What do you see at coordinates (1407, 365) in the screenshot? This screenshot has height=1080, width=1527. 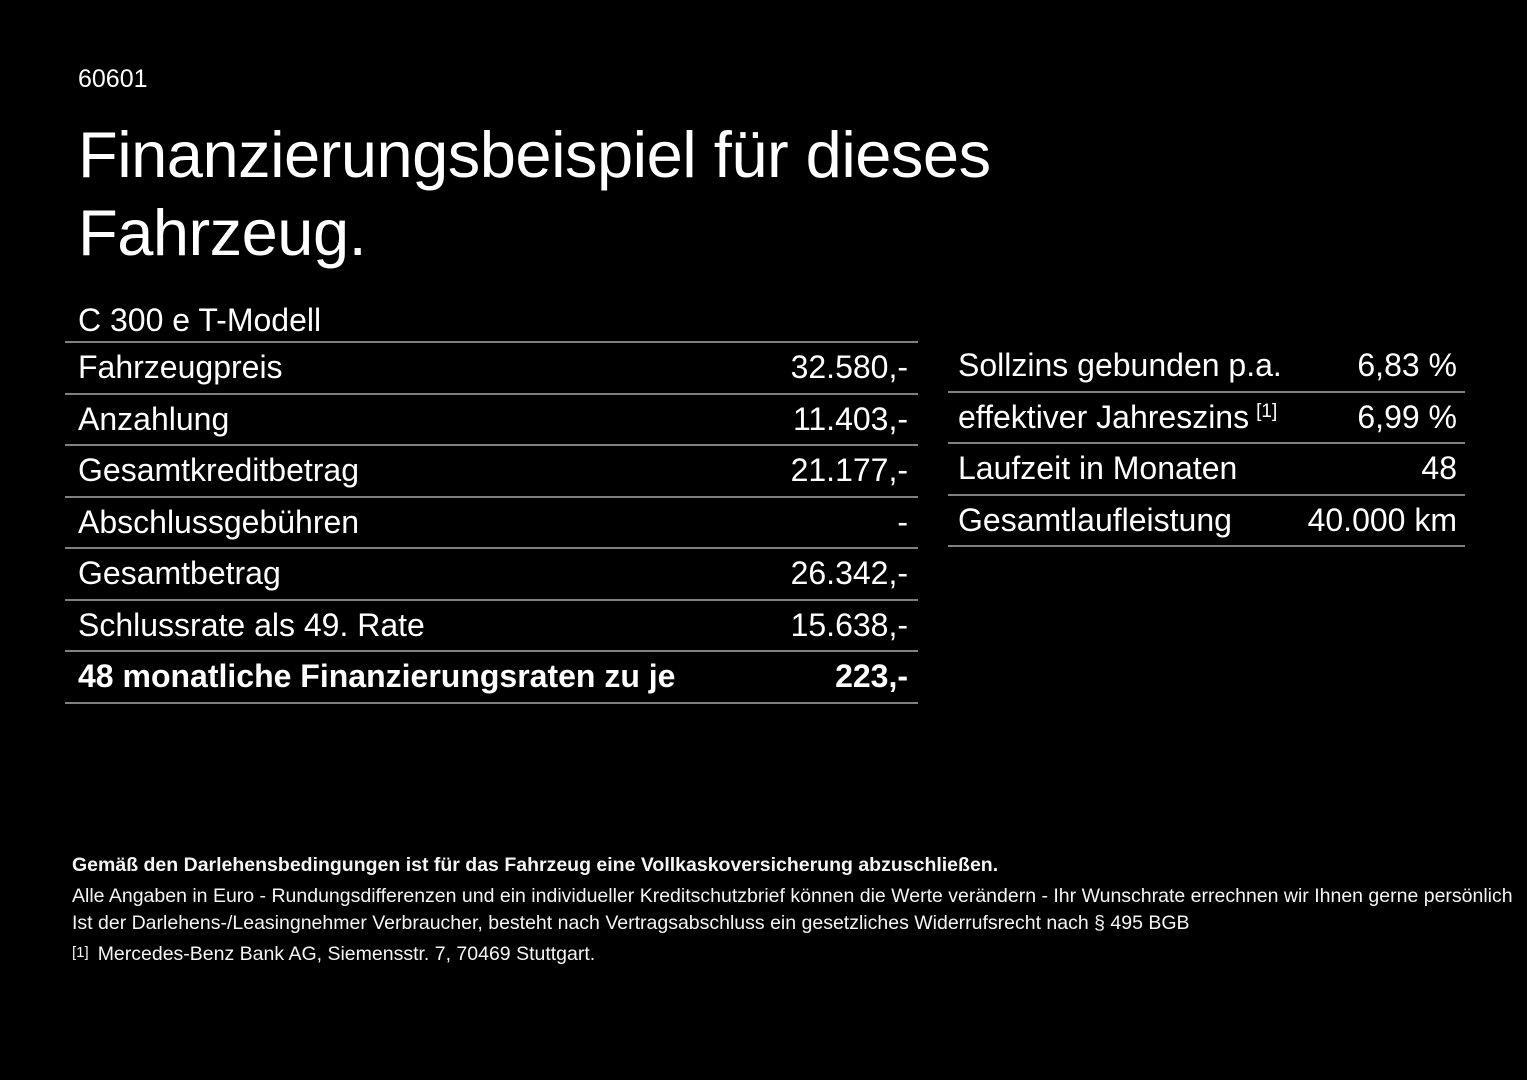 I see `row-value: 6,83 %` at bounding box center [1407, 365].